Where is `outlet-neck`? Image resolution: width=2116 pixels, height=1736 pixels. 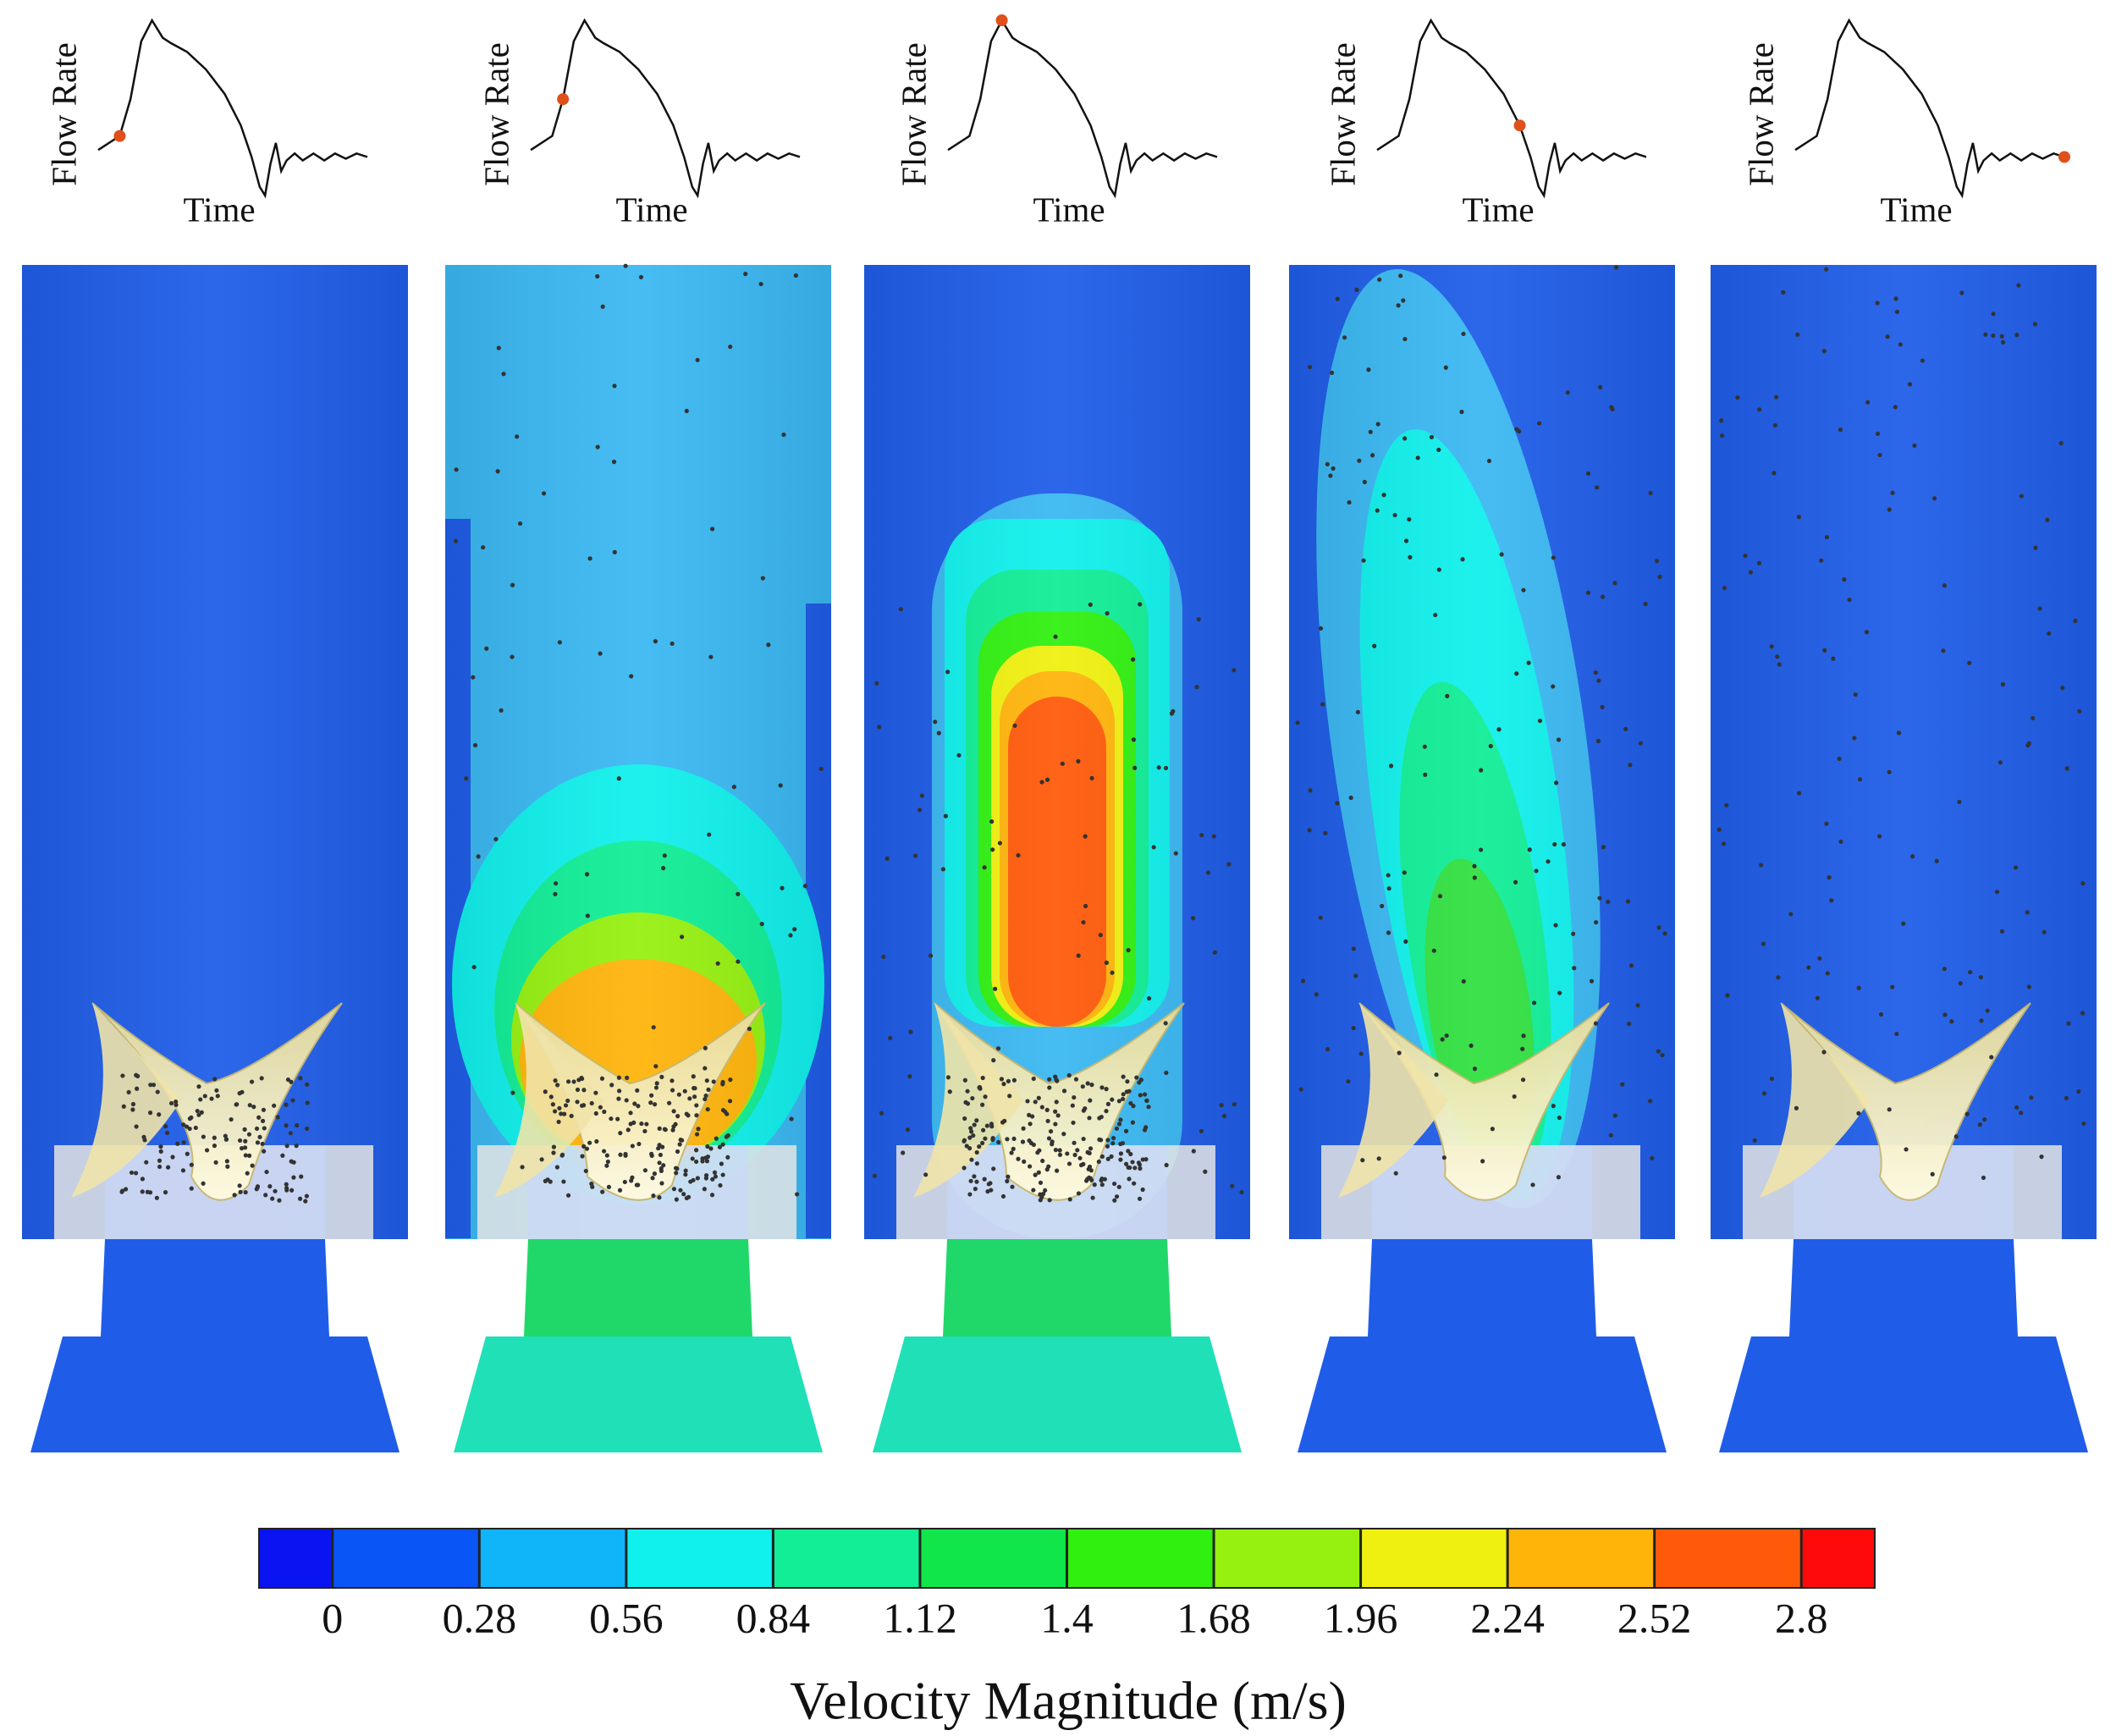
outlet-neck is located at coordinates (638, 1287).